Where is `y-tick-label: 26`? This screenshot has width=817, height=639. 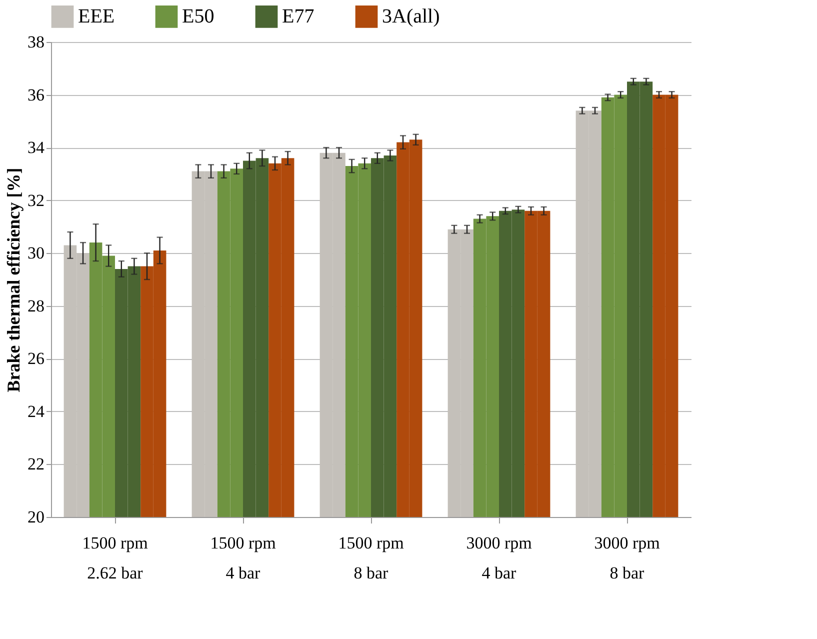 y-tick-label: 26 is located at coordinates (36, 358).